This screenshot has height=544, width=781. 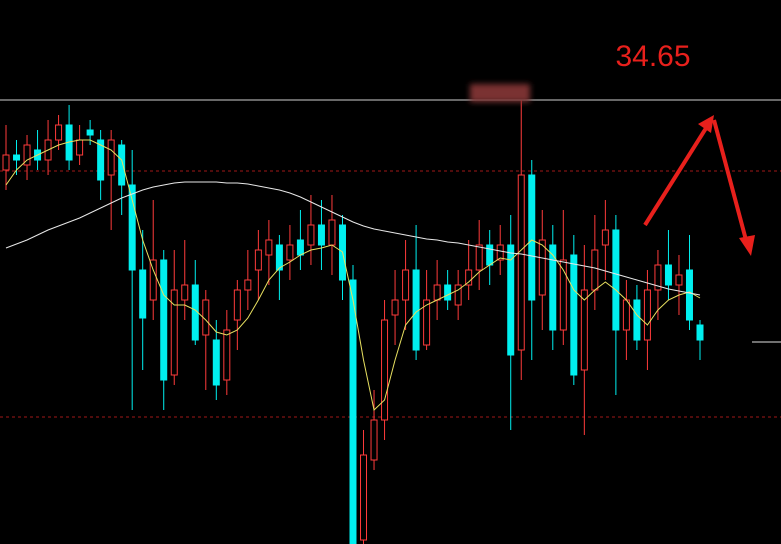 I want to click on price-annotation: 34.65, so click(x=652, y=56).